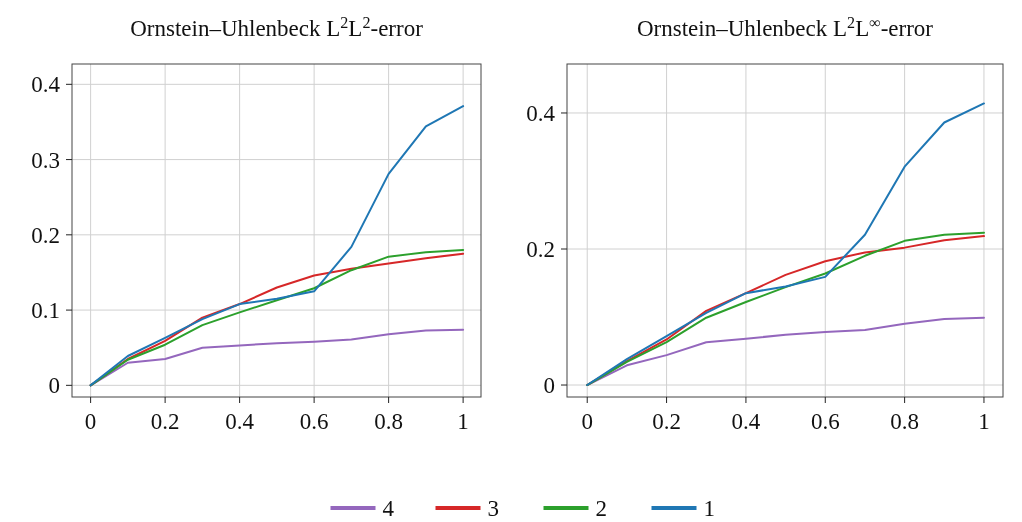  Describe the element at coordinates (601, 509) in the screenshot. I see `legend-label: 2` at that location.